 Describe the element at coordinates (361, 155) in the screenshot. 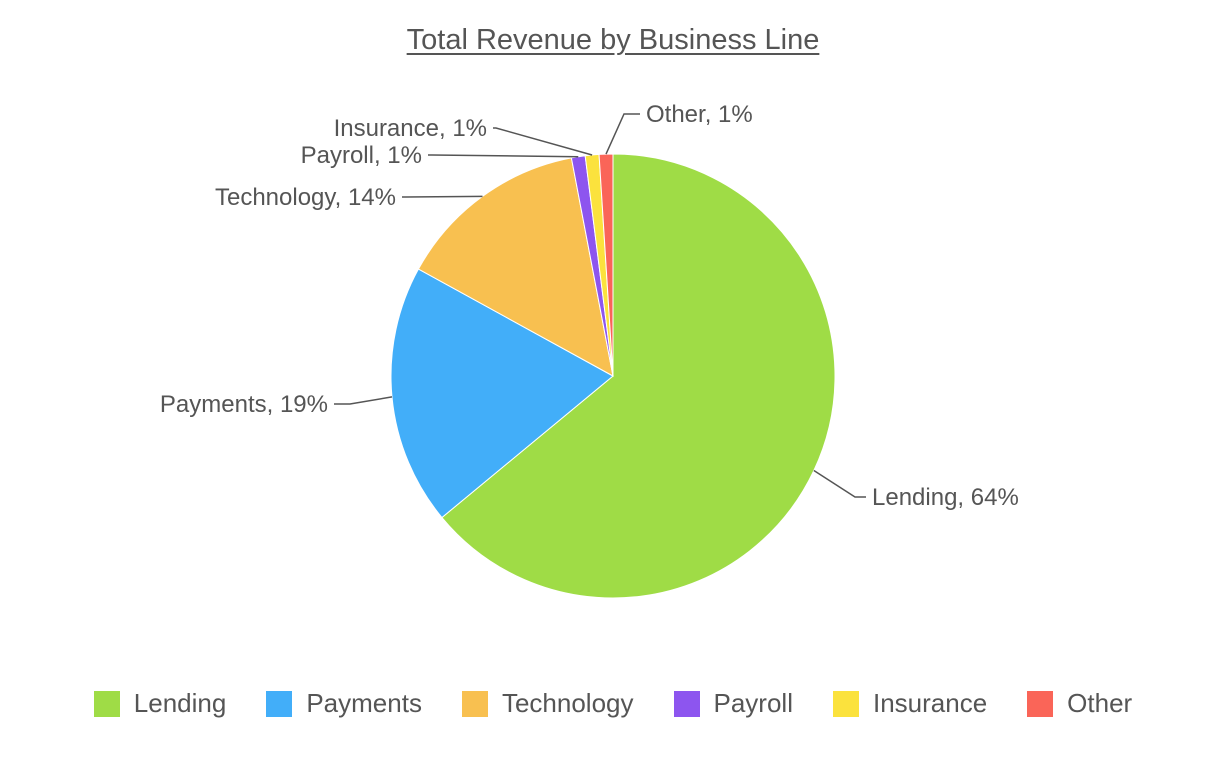

I see `data-label-payroll: Payroll, 1%` at that location.